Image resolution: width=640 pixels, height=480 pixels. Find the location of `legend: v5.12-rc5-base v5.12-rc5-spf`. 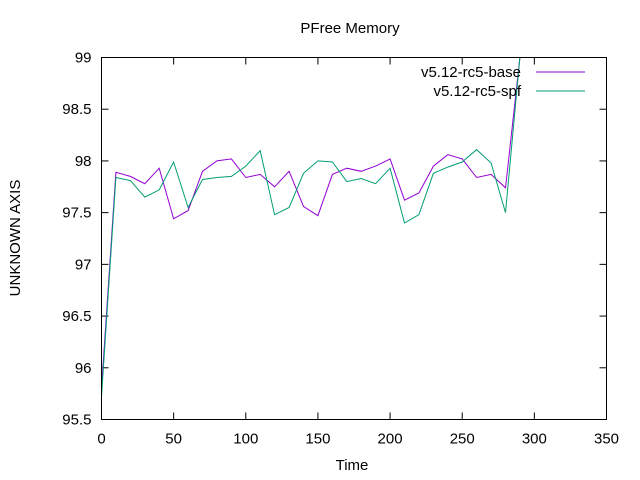

legend: v5.12-rc5-base v5.12-rc5-spf is located at coordinates (503, 82).